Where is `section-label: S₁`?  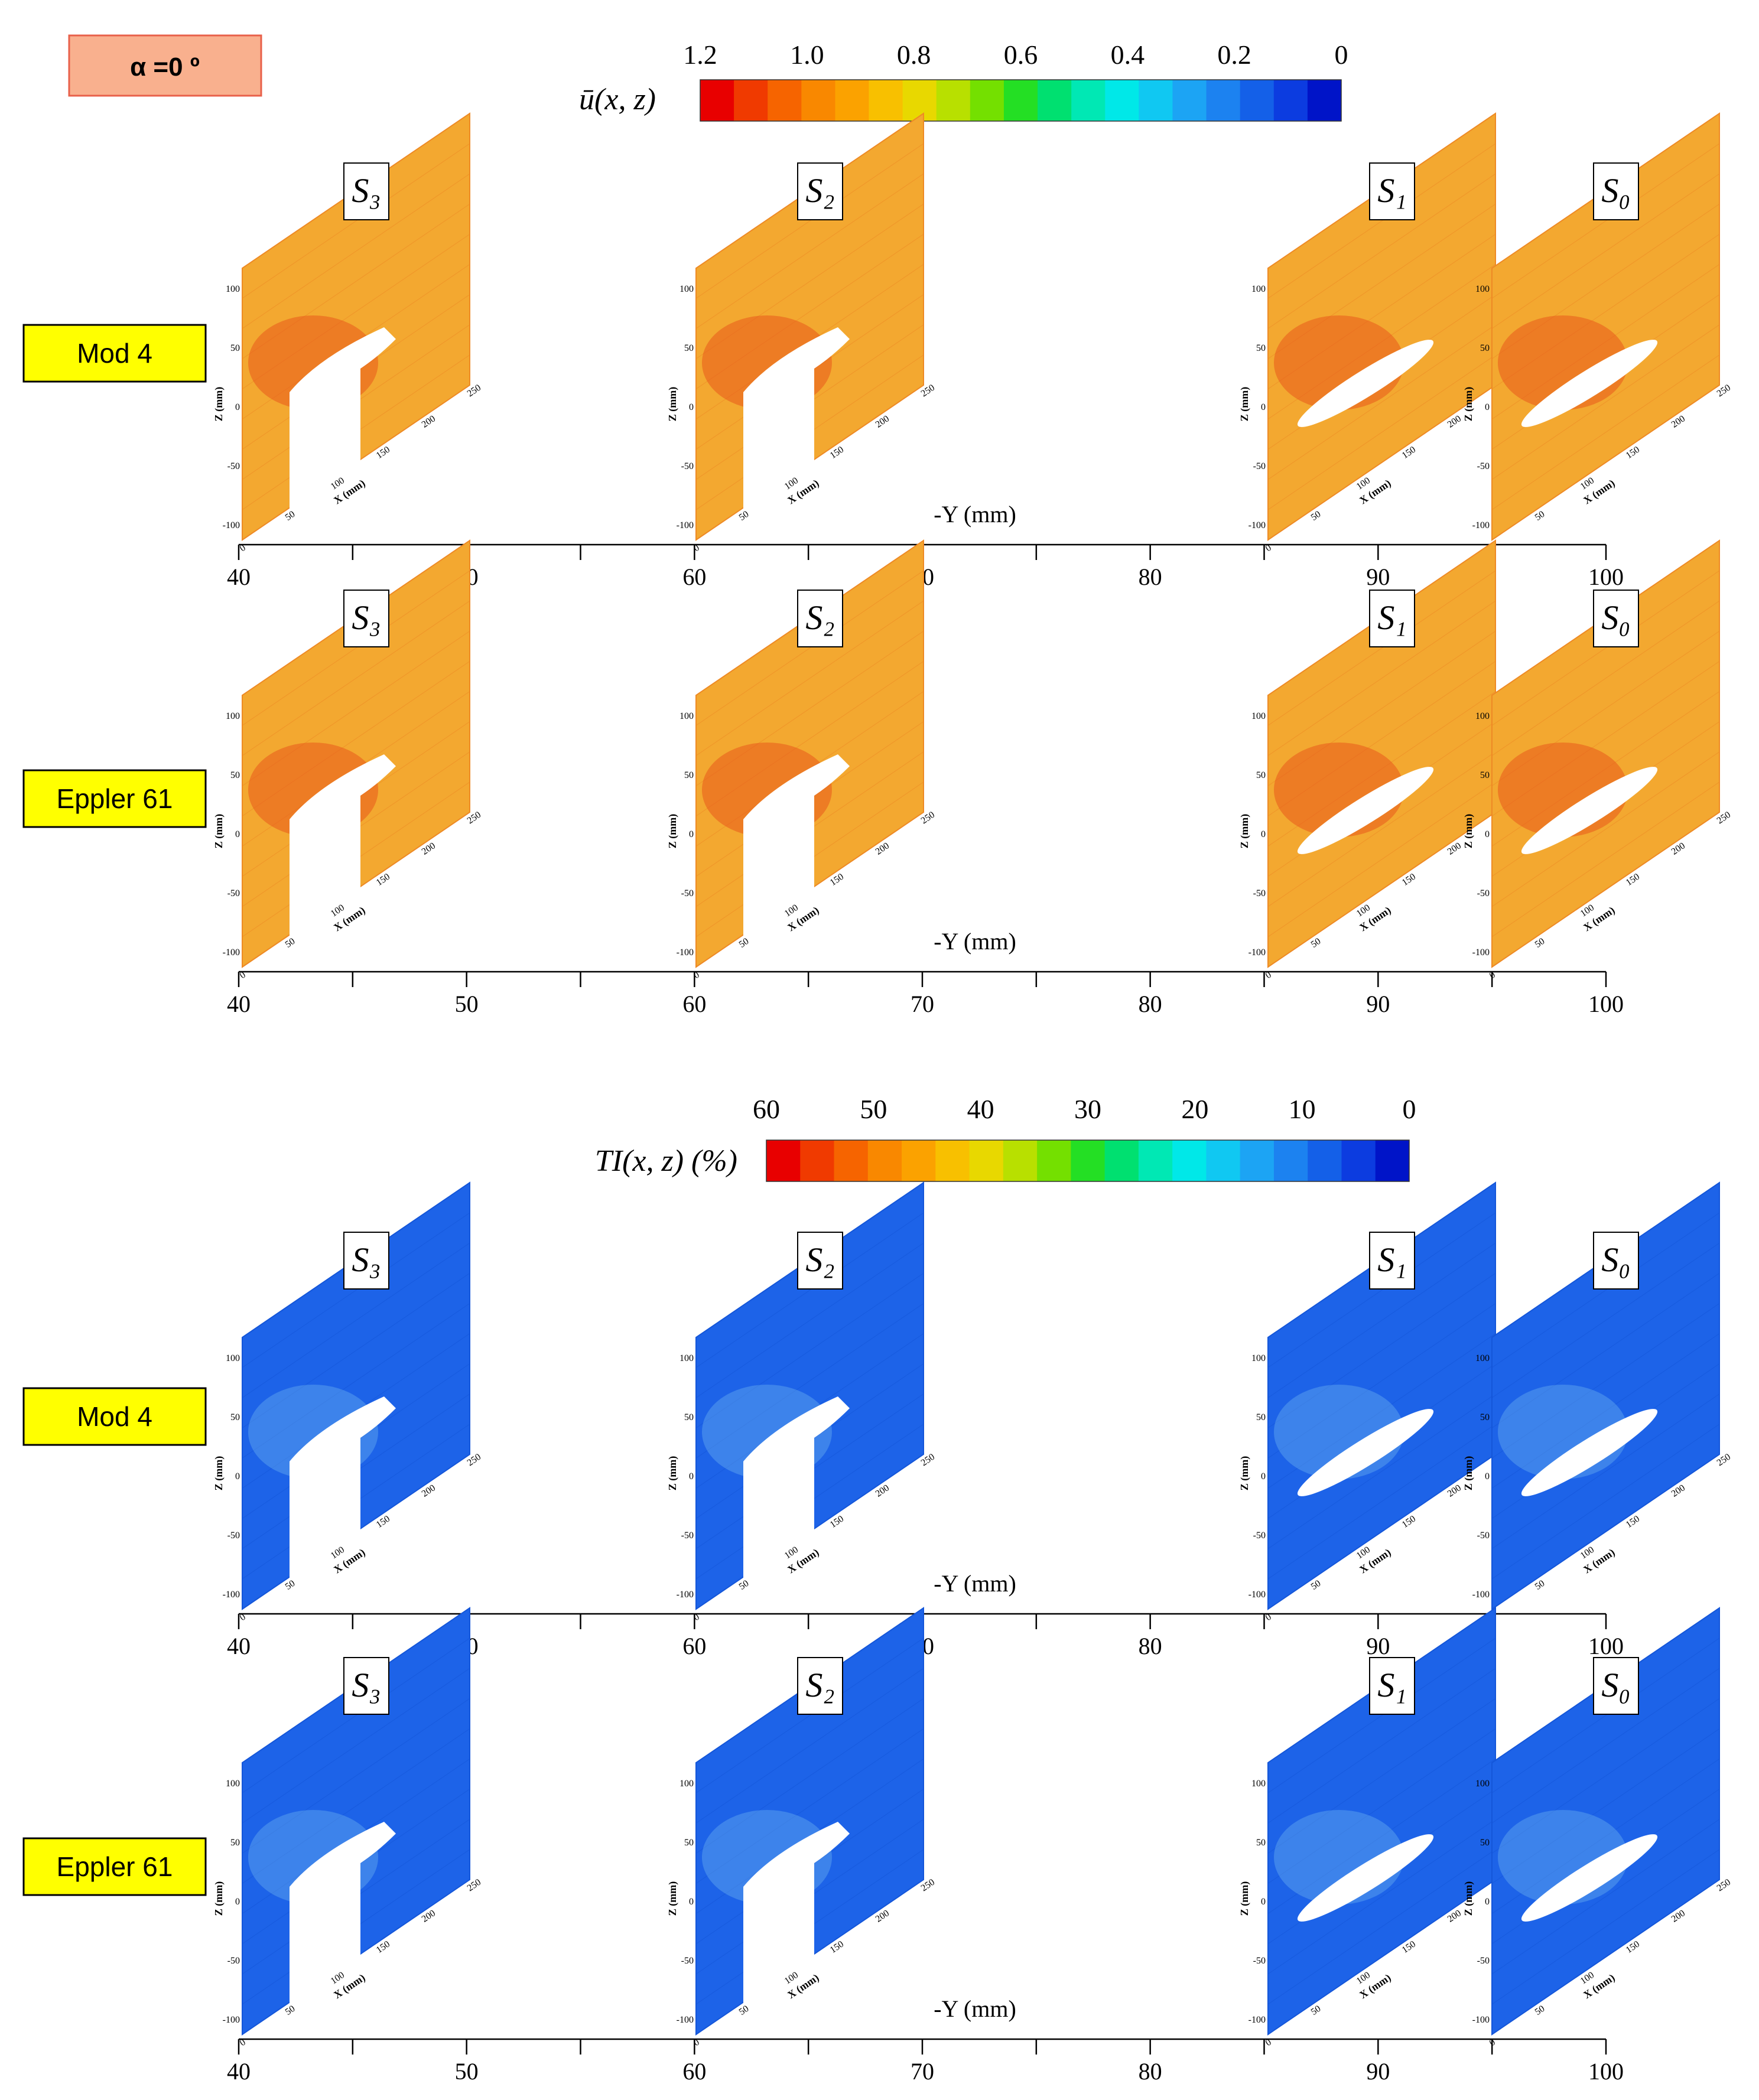 section-label: S₁ is located at coordinates (1391, 617).